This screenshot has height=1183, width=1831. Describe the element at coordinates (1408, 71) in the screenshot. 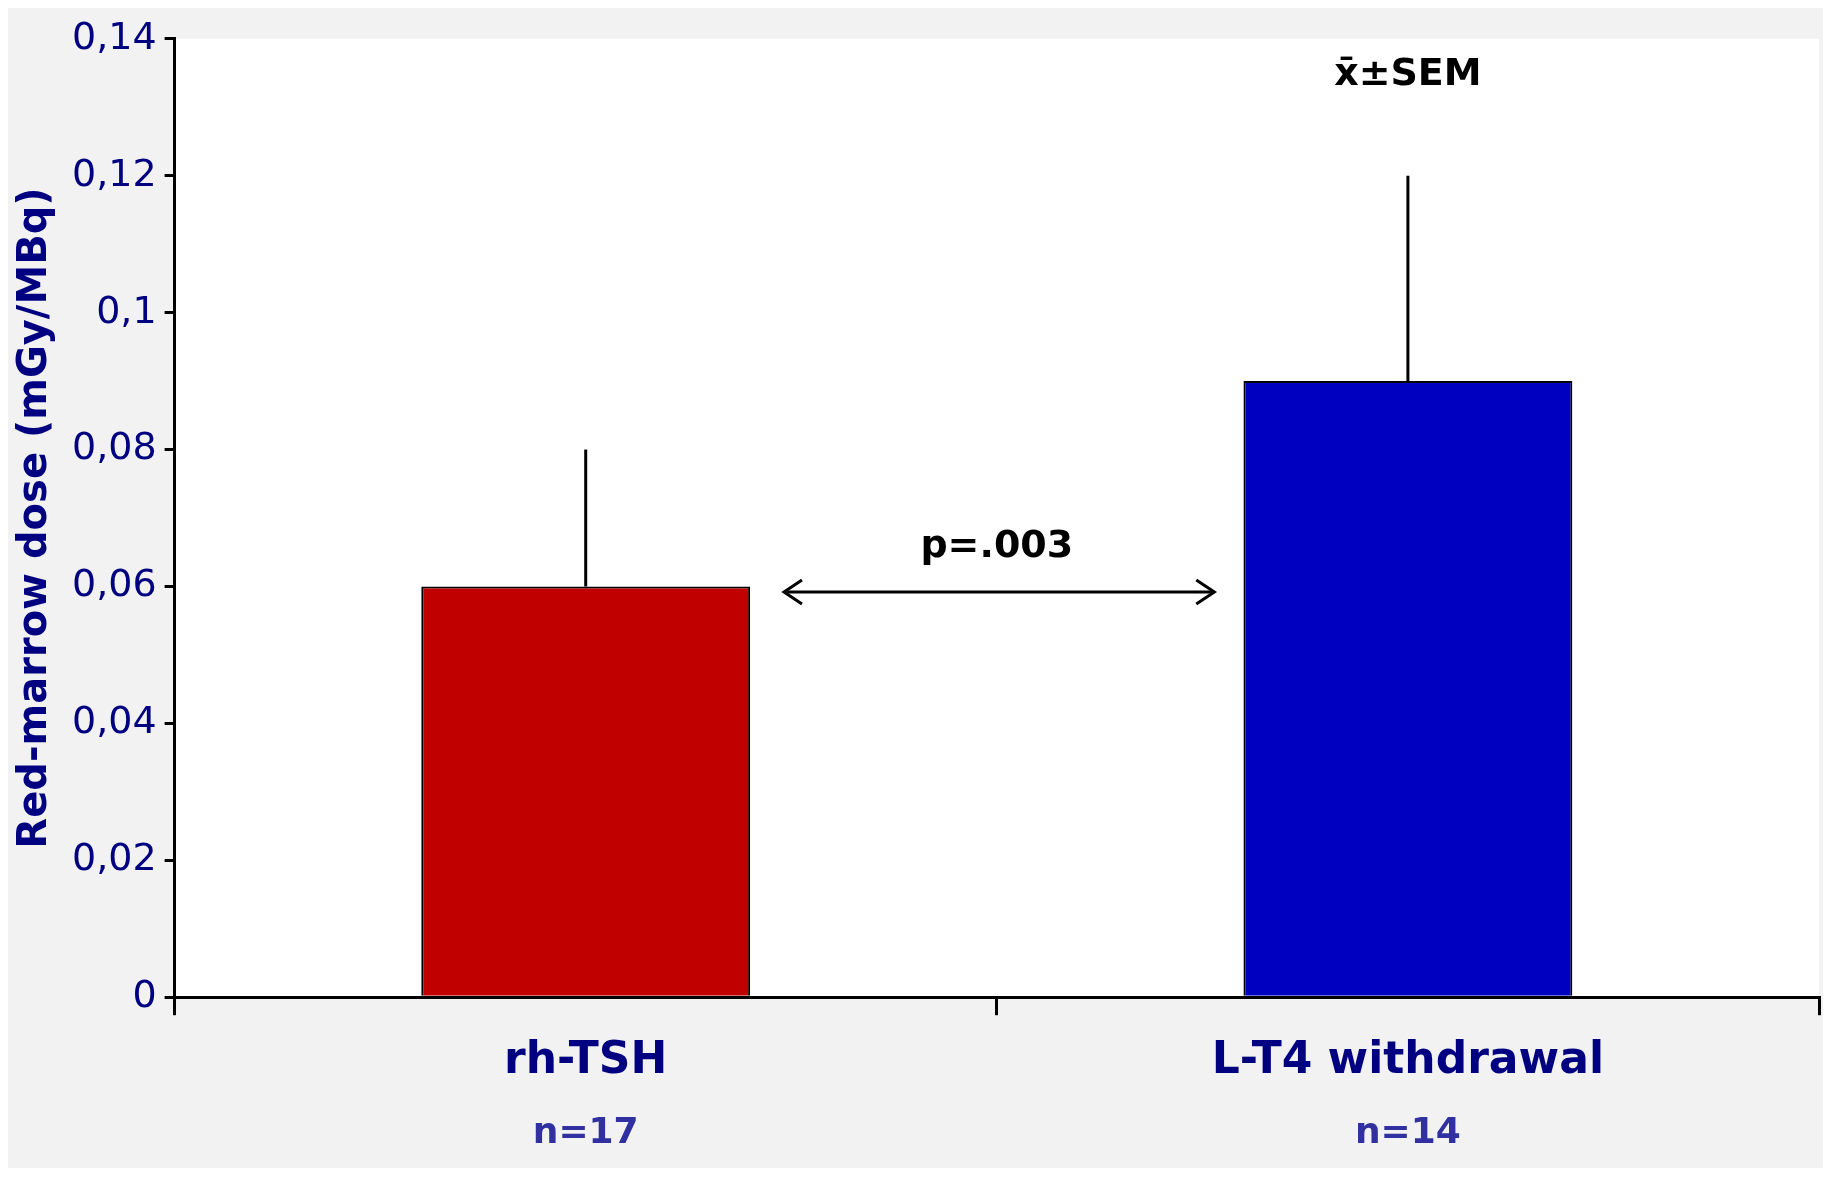

I see `annotation: x̄±SEM` at that location.